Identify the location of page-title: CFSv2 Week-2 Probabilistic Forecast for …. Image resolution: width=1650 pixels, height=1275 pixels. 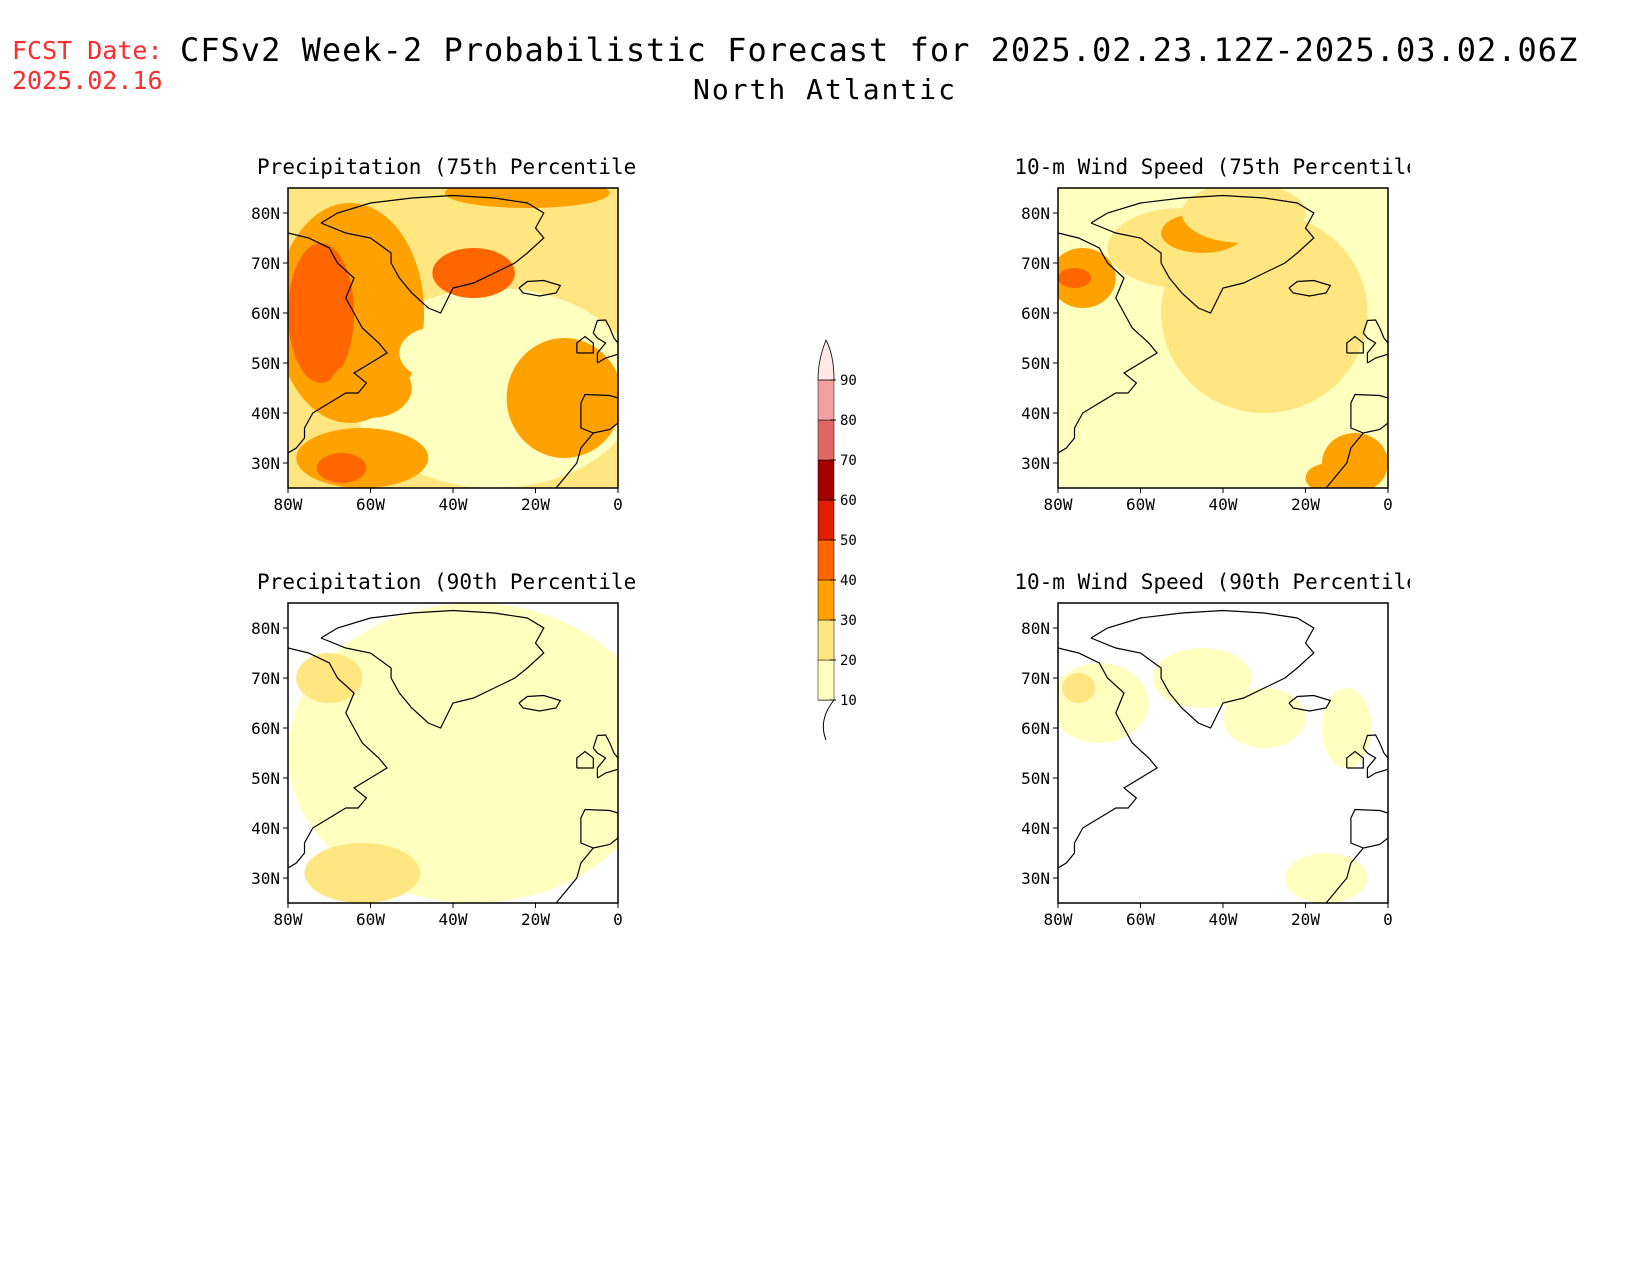
(879, 50).